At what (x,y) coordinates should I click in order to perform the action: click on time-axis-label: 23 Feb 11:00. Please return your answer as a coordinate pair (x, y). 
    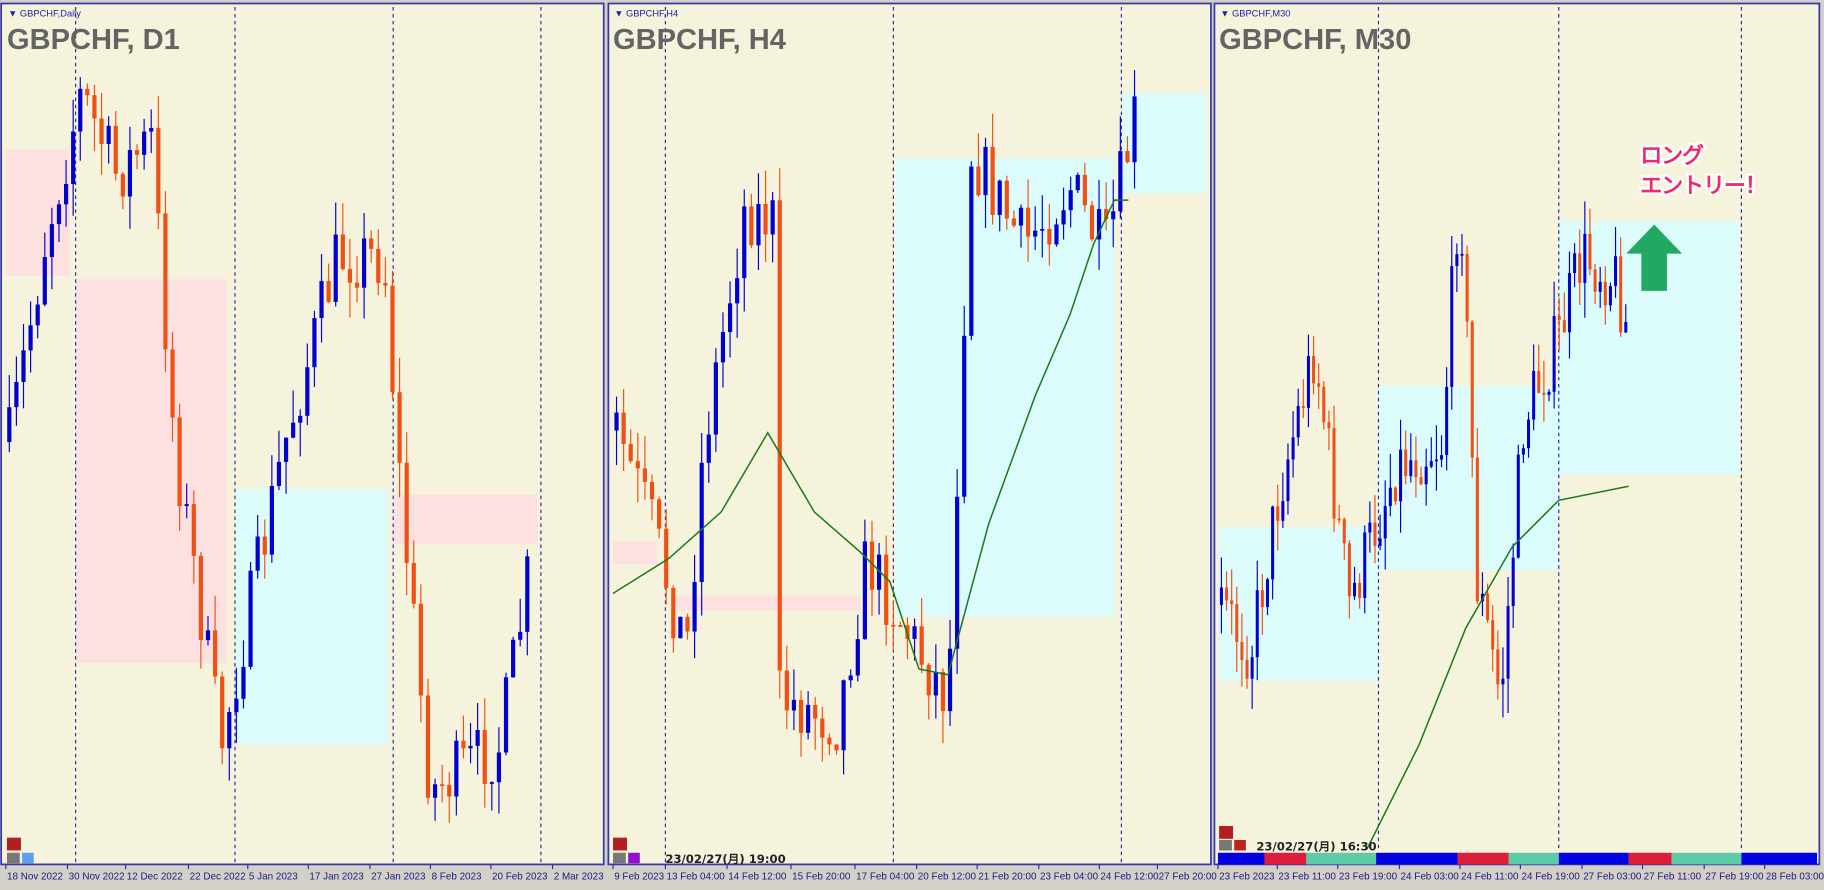
    Looking at the image, I should click on (1307, 877).